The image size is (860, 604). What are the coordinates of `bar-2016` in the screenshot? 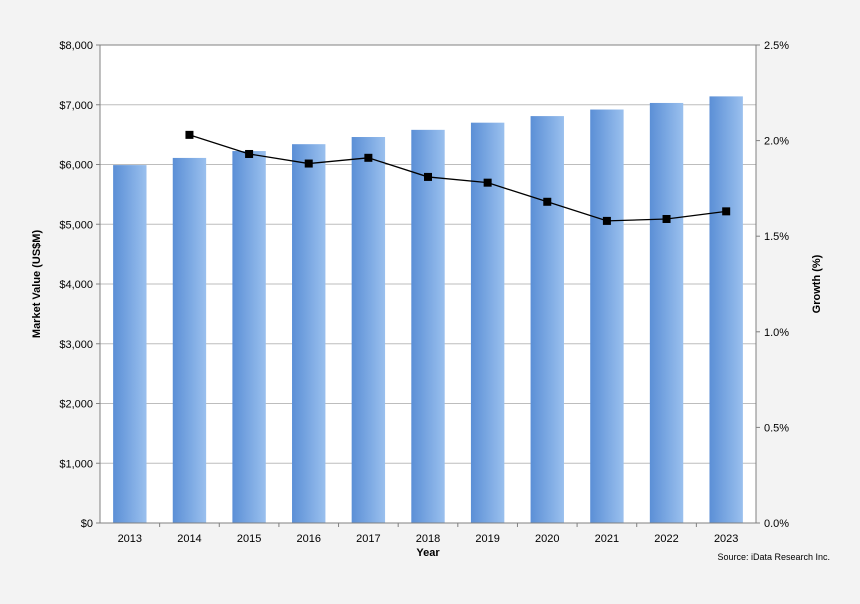 It's located at (309, 333).